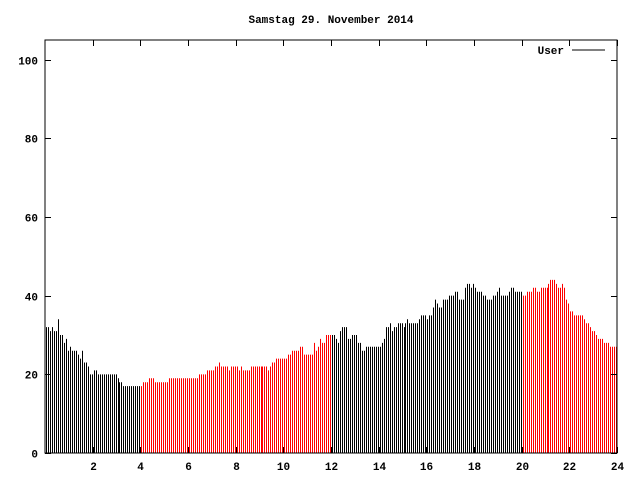 The height and width of the screenshot is (480, 640). I want to click on x-tick-label: 20, so click(522, 468).